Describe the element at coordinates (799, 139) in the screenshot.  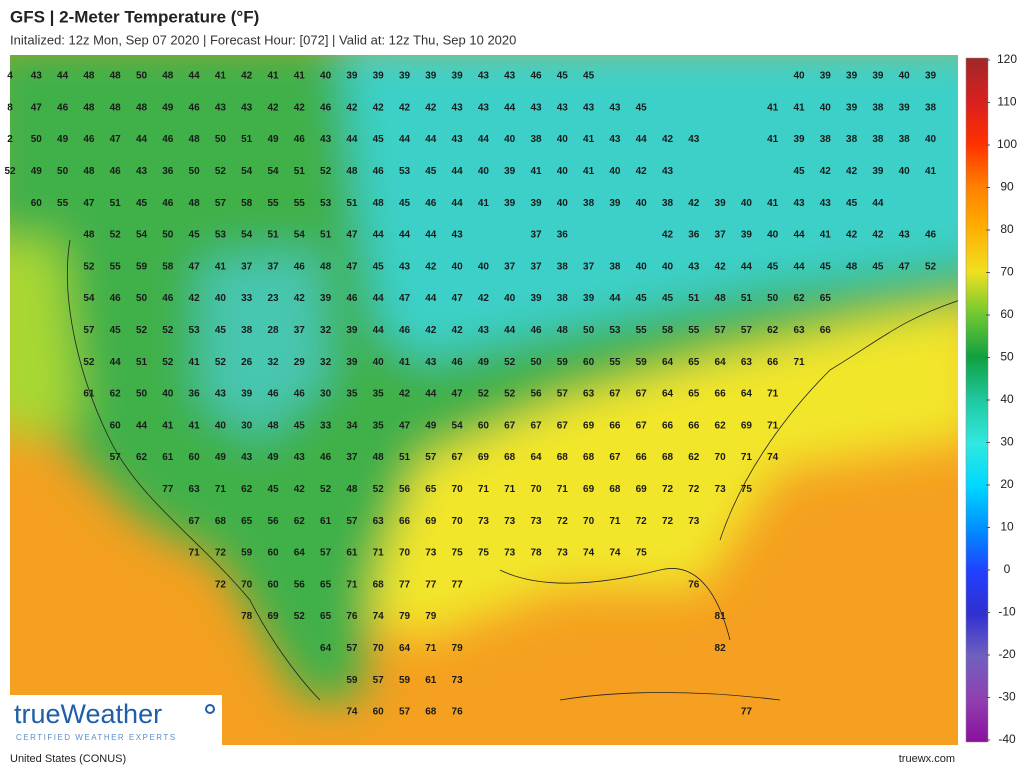
I see `temperature-label: 39` at that location.